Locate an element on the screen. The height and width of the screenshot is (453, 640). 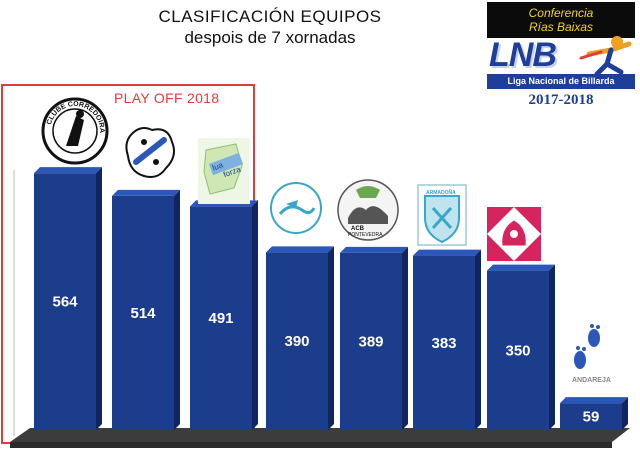
conference-banner: Conferencia Rías Baixas is located at coordinates (561, 20).